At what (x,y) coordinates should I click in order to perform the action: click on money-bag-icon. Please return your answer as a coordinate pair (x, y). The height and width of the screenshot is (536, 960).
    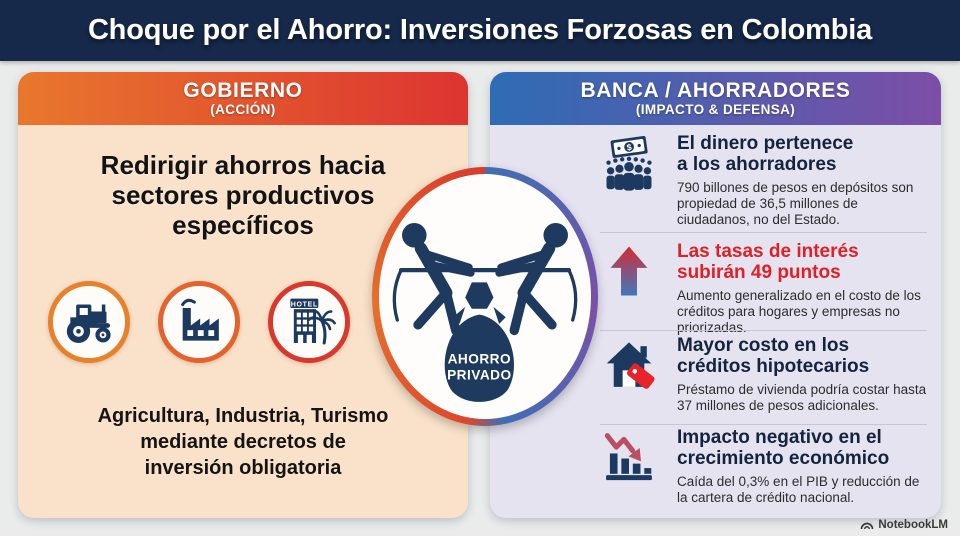
    Looking at the image, I should click on (479, 341).